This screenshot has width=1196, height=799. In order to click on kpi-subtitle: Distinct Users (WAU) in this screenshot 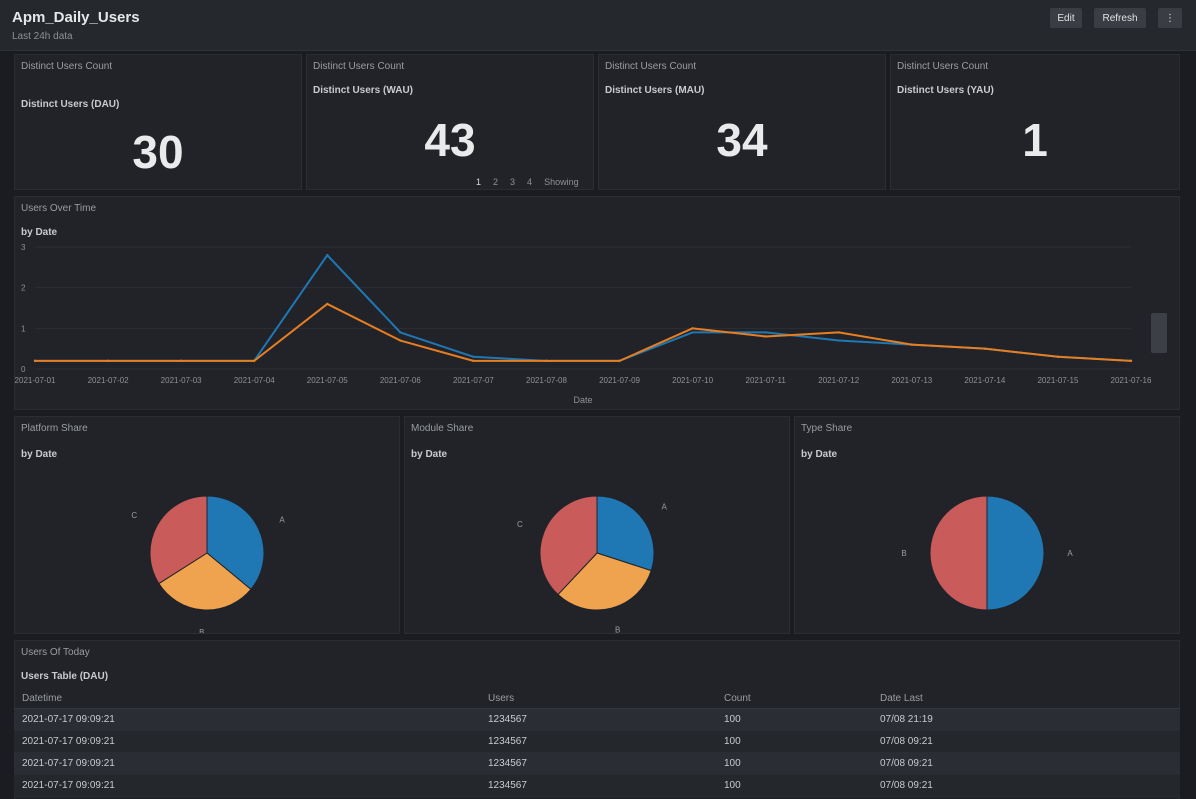, I will do `click(363, 90)`.